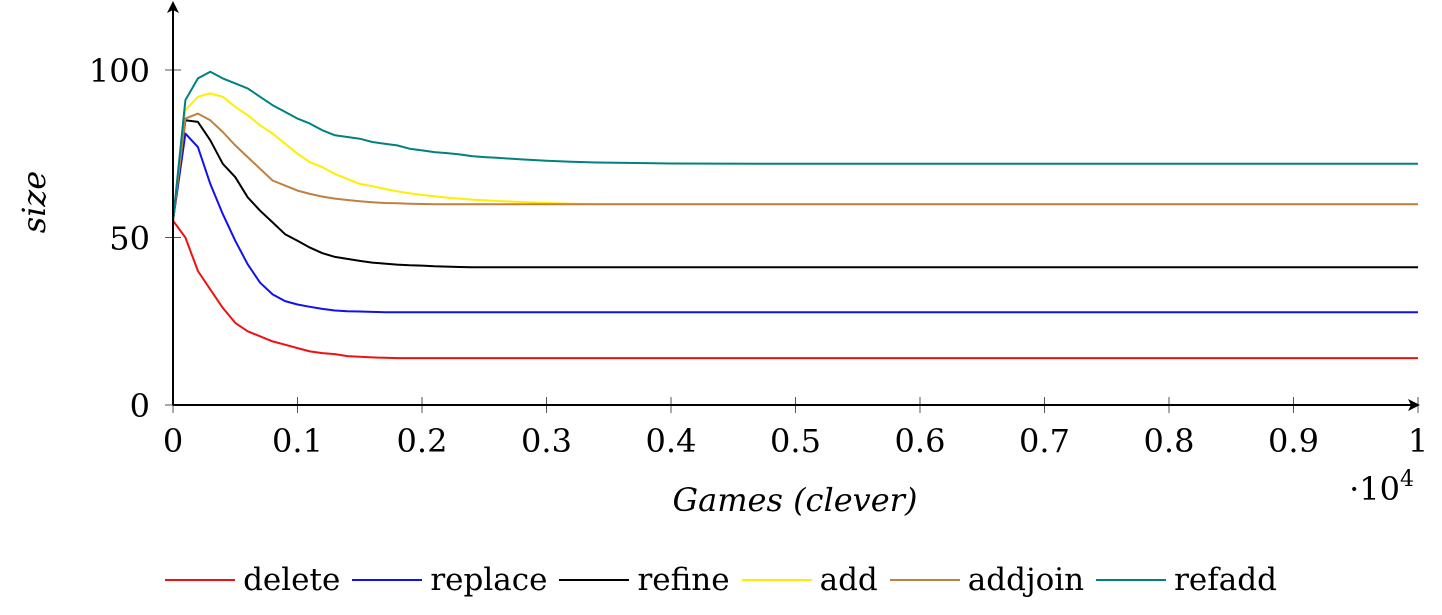 The image size is (1442, 615). I want to click on y-tick-label: 100, so click(119, 71).